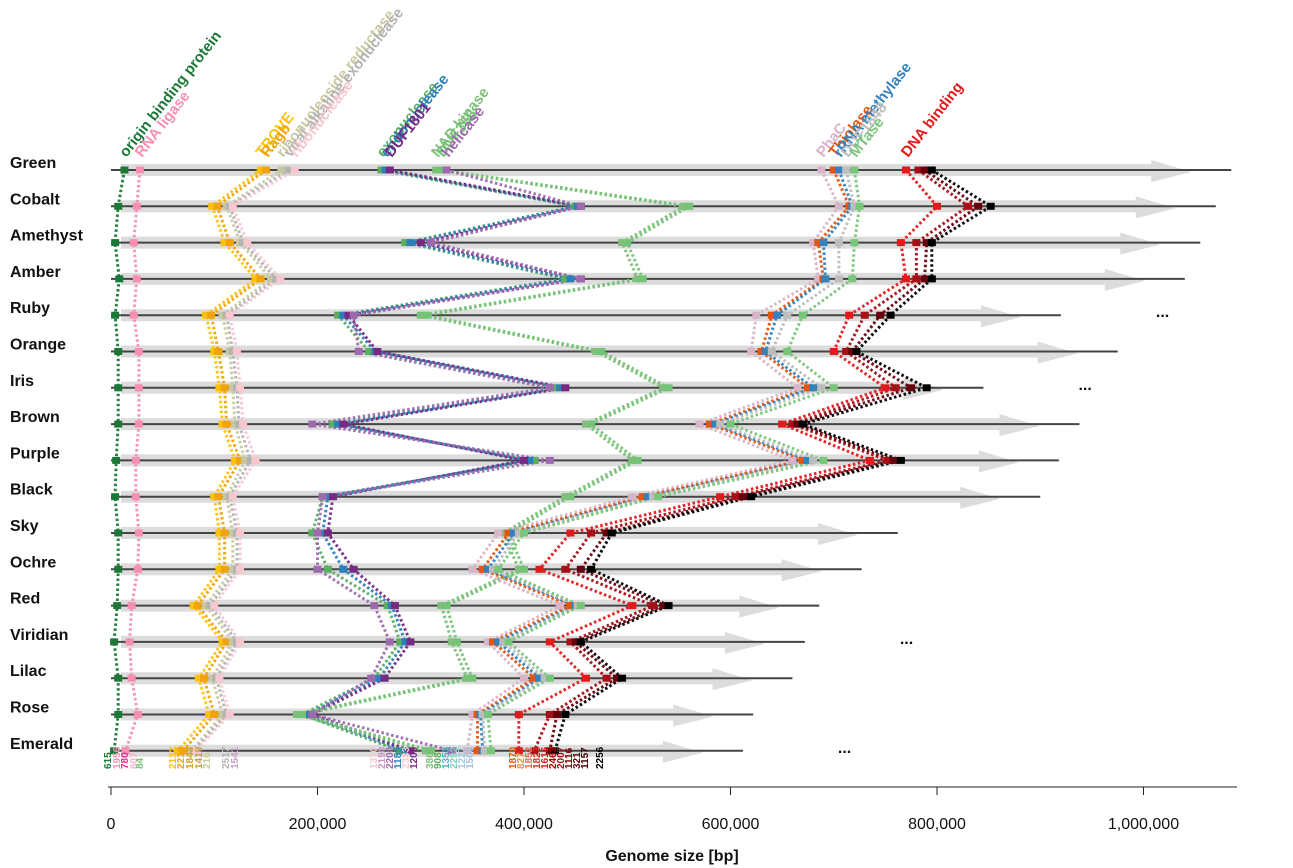  Describe the element at coordinates (29, 708) in the screenshot. I see `genome-label: Rose` at that location.